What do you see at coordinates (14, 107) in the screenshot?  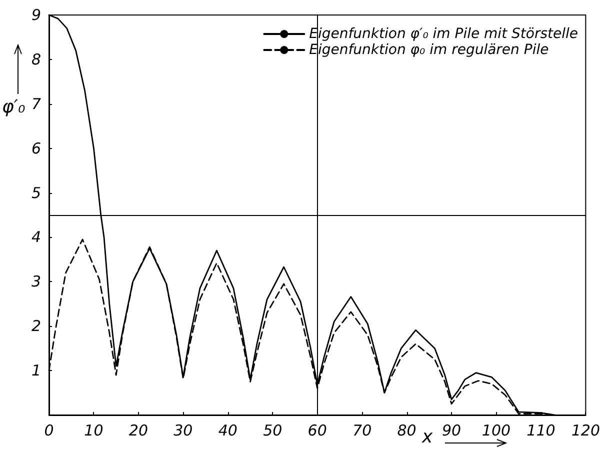 I see `y-axis-title: φ′₀` at bounding box center [14, 107].